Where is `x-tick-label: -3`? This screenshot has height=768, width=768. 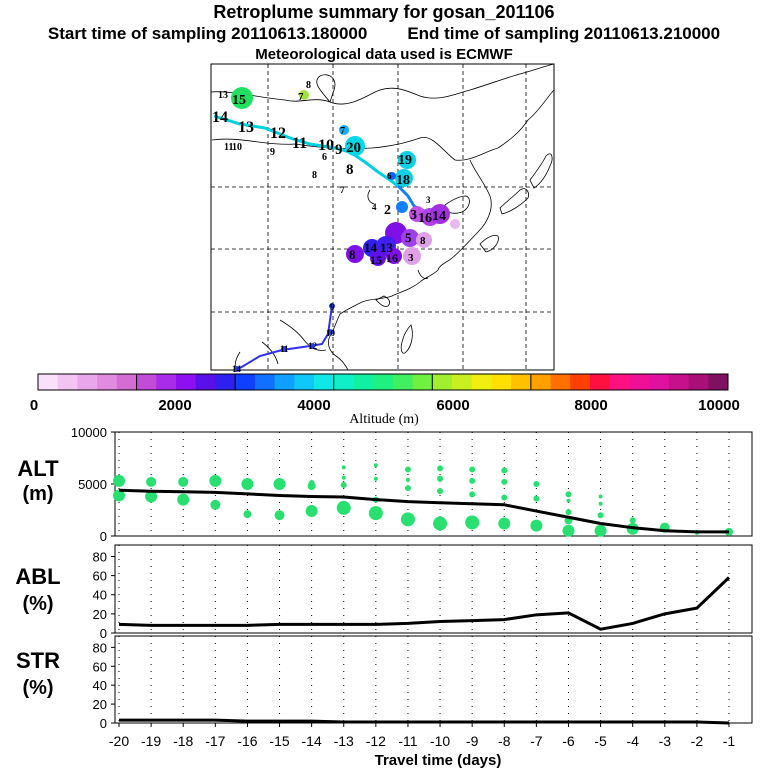 x-tick-label: -3 is located at coordinates (665, 741).